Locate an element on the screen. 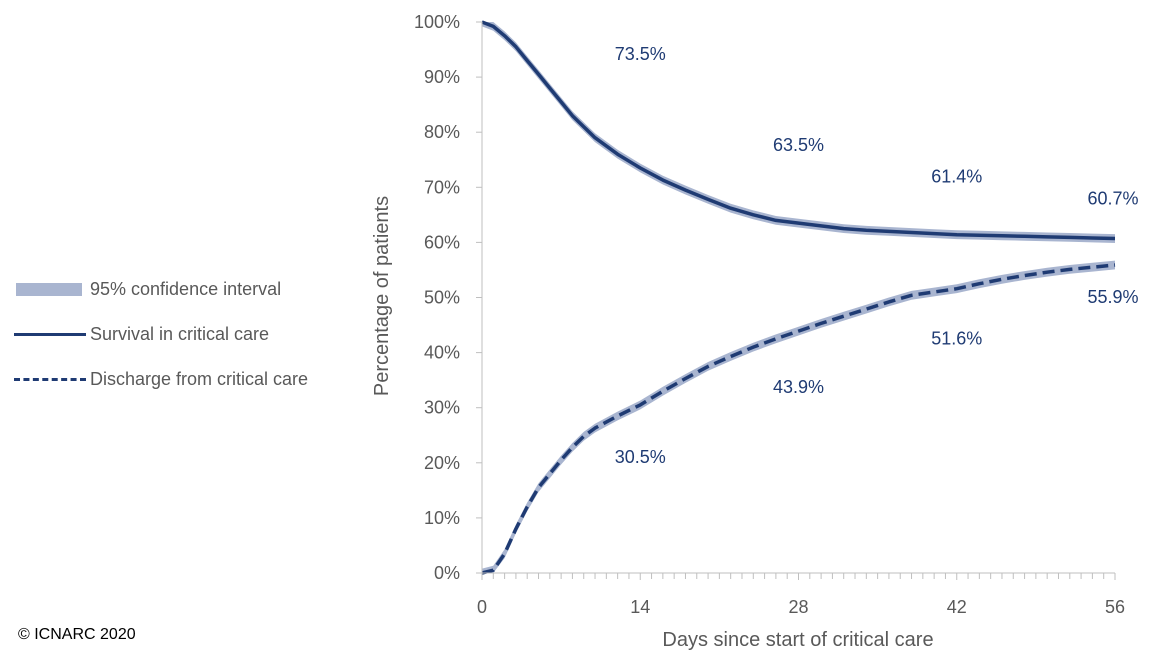 This screenshot has width=1150, height=655. data-label-survival-42: 61.4% is located at coordinates (956, 177).